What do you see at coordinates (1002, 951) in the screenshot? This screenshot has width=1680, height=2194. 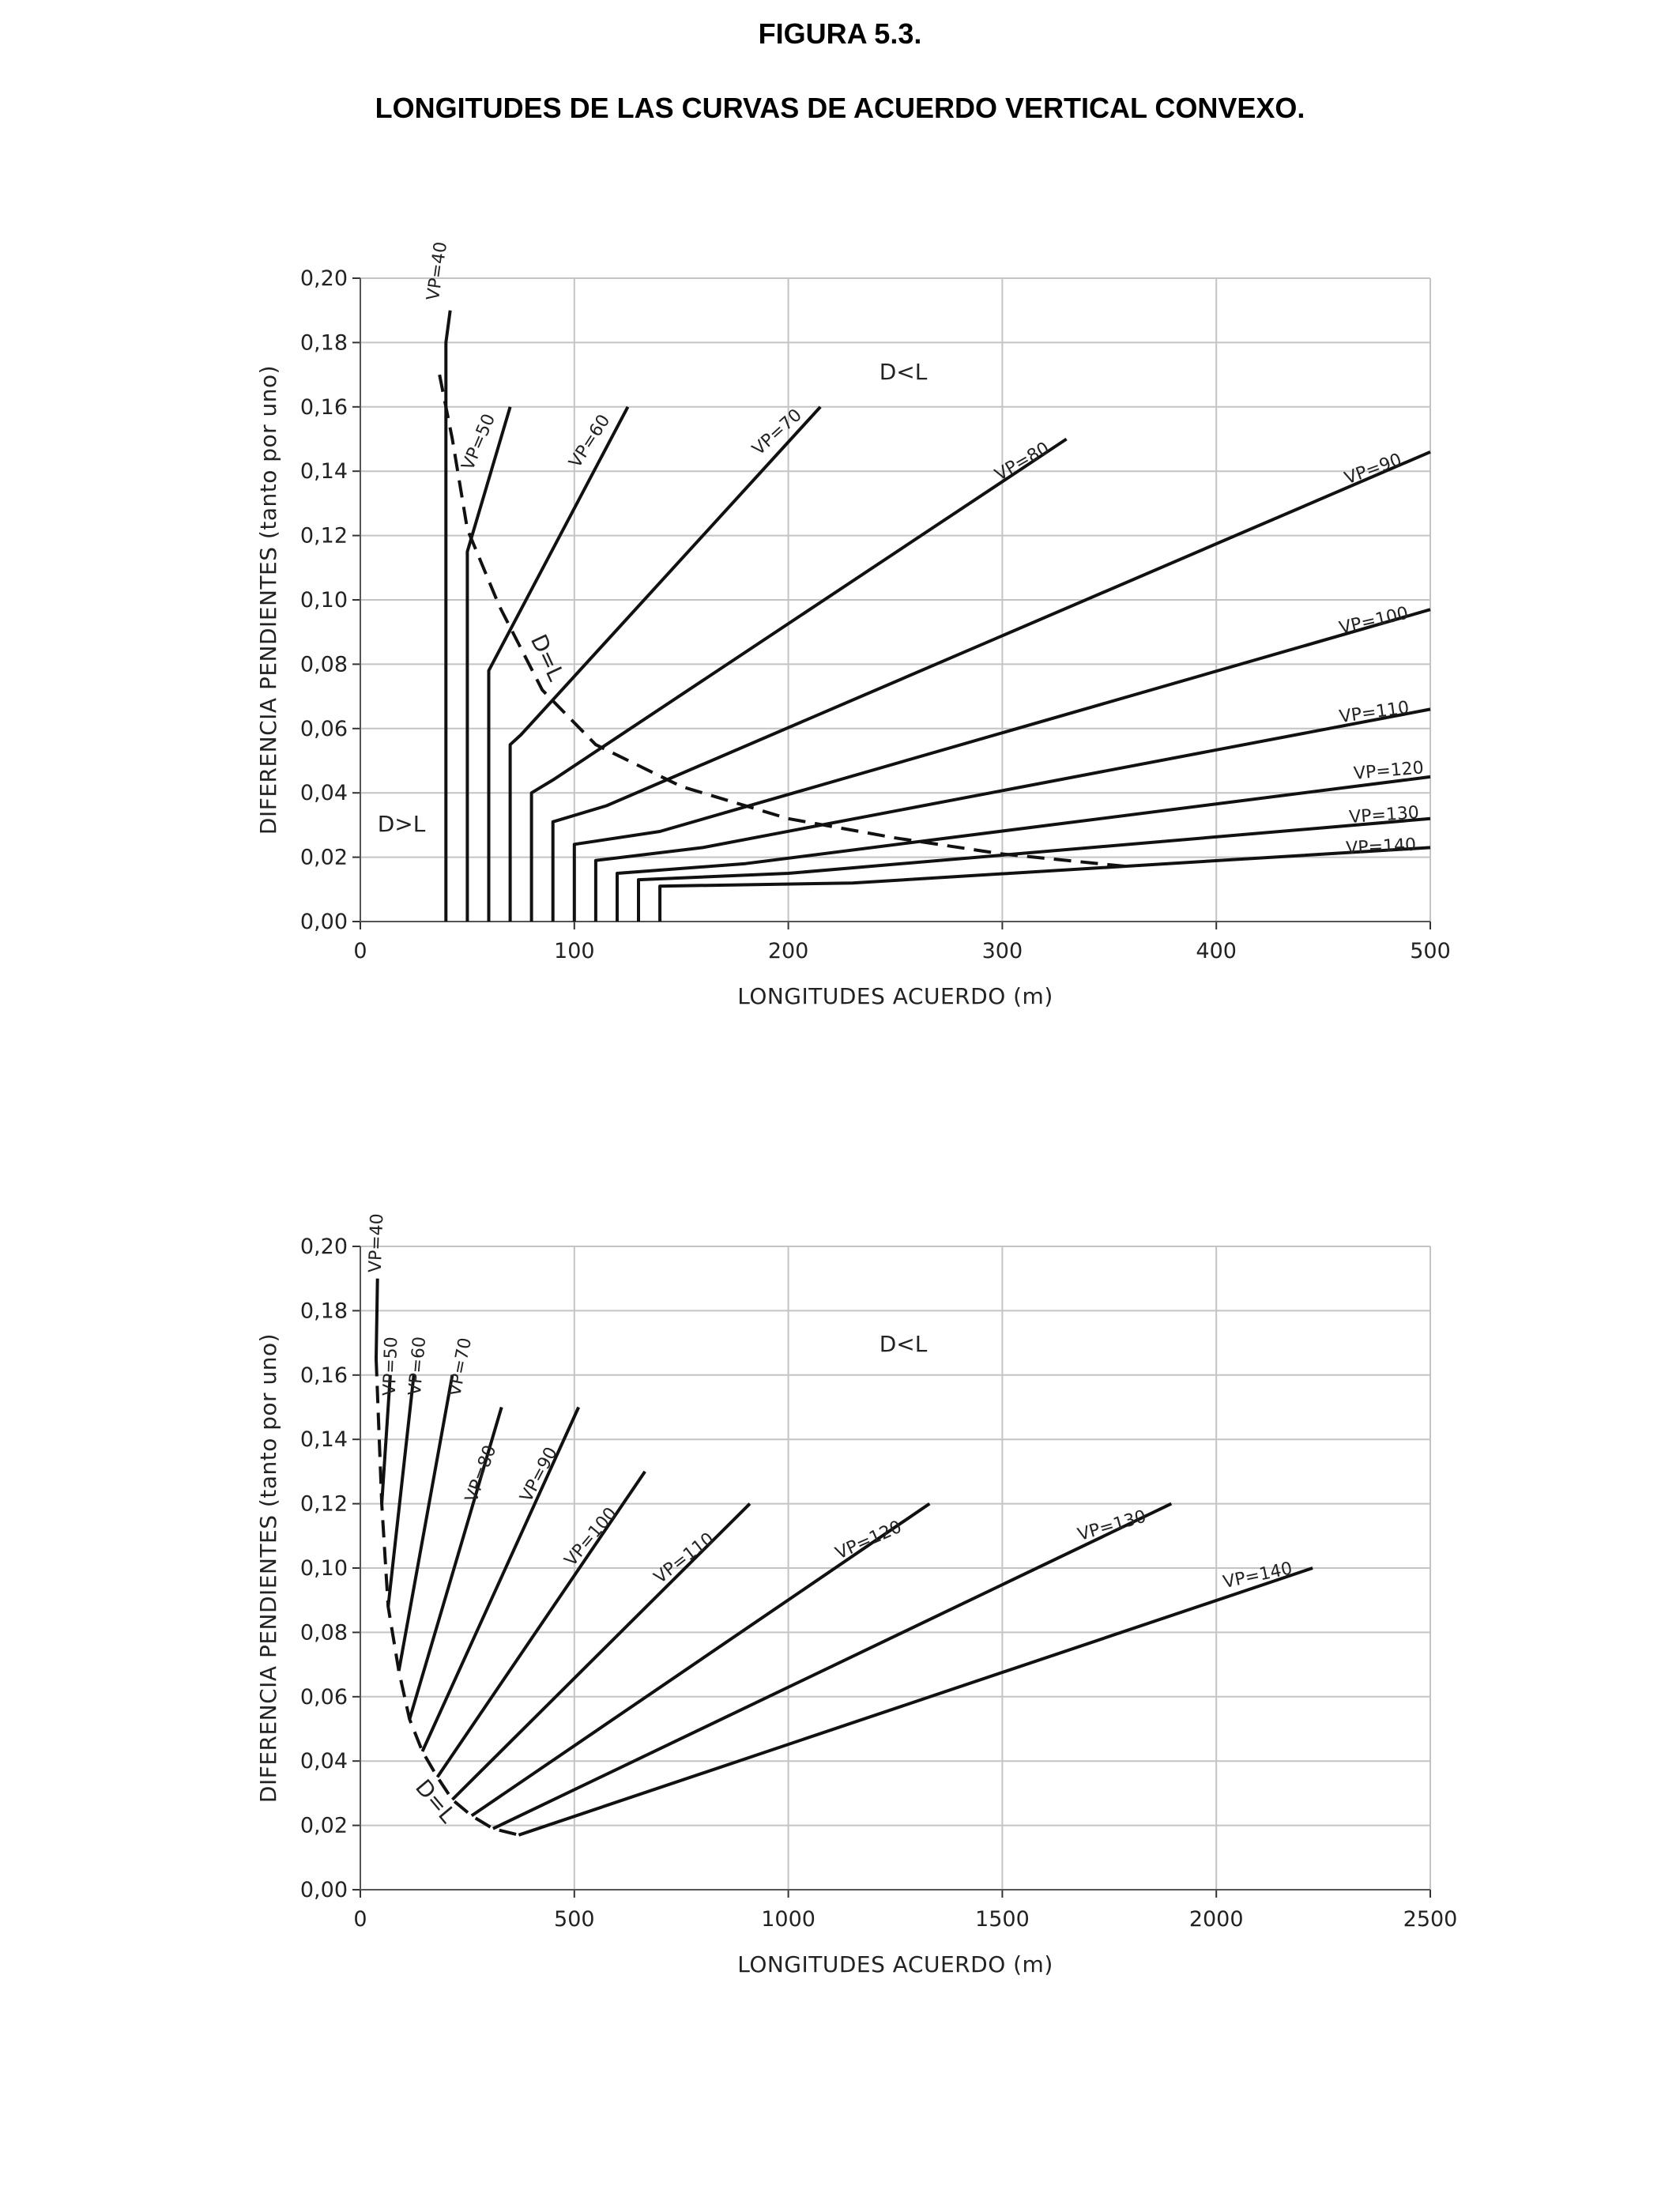 I see `x-tick-label: 300` at bounding box center [1002, 951].